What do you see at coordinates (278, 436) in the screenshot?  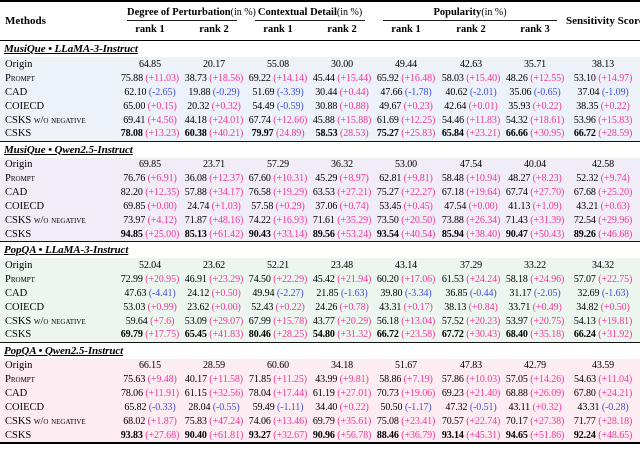 I see `metric-cell: 93.27 (+32.67)` at bounding box center [278, 436].